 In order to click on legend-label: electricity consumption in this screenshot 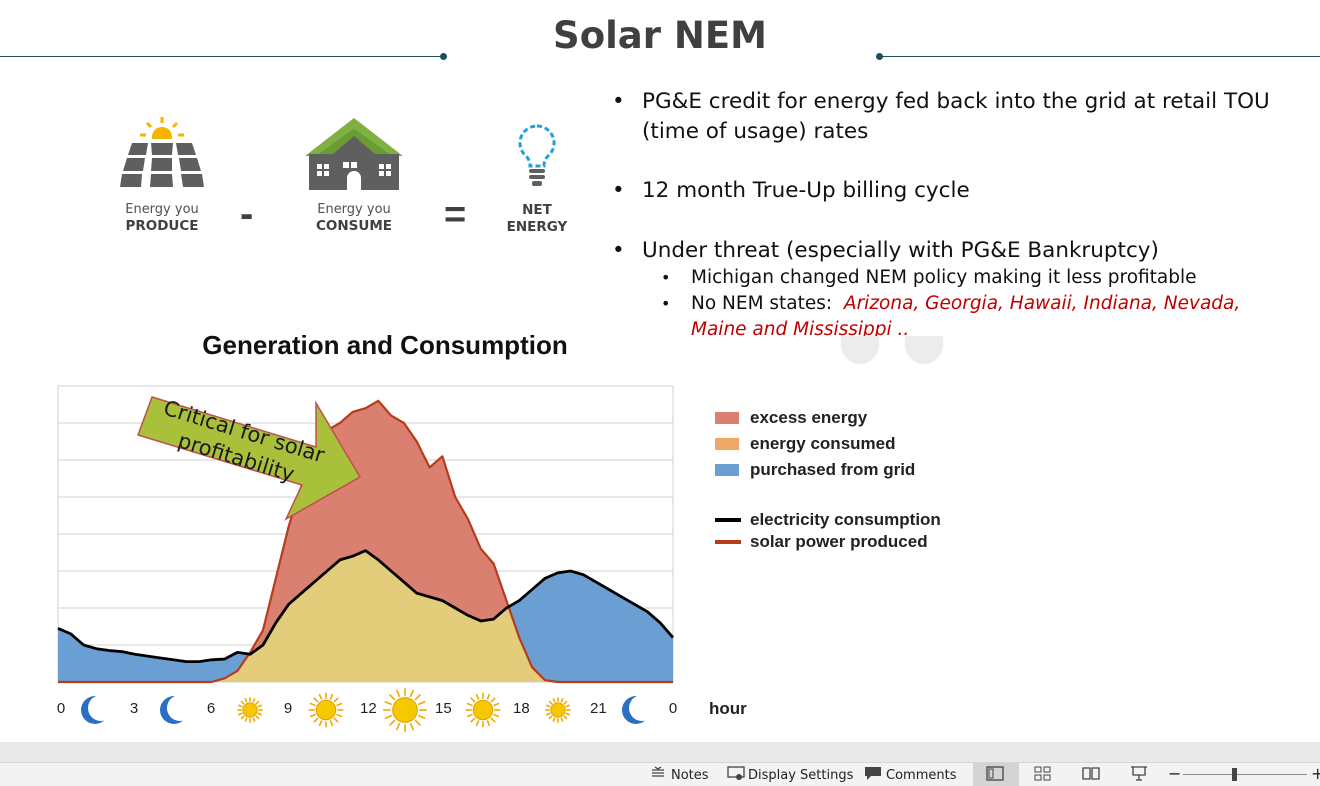, I will do `click(845, 519)`.